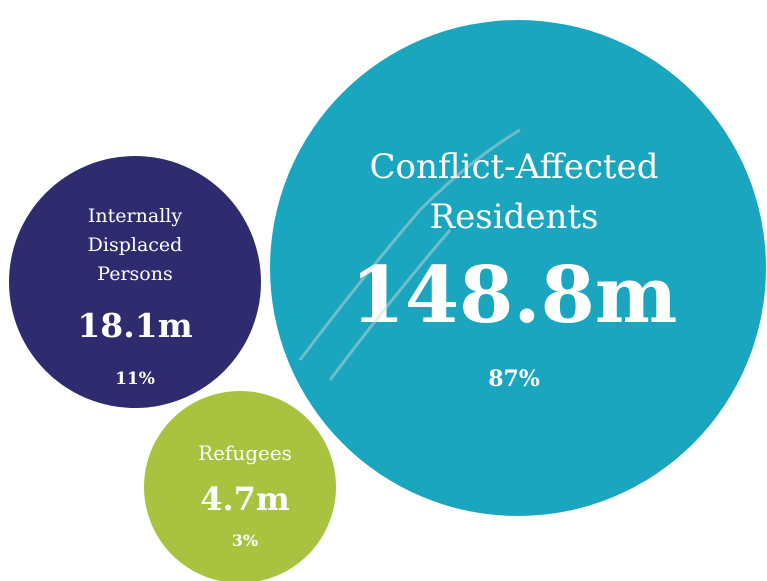 The height and width of the screenshot is (581, 767). Describe the element at coordinates (514, 379) in the screenshot. I see `bubble-share-label: 87%` at that location.